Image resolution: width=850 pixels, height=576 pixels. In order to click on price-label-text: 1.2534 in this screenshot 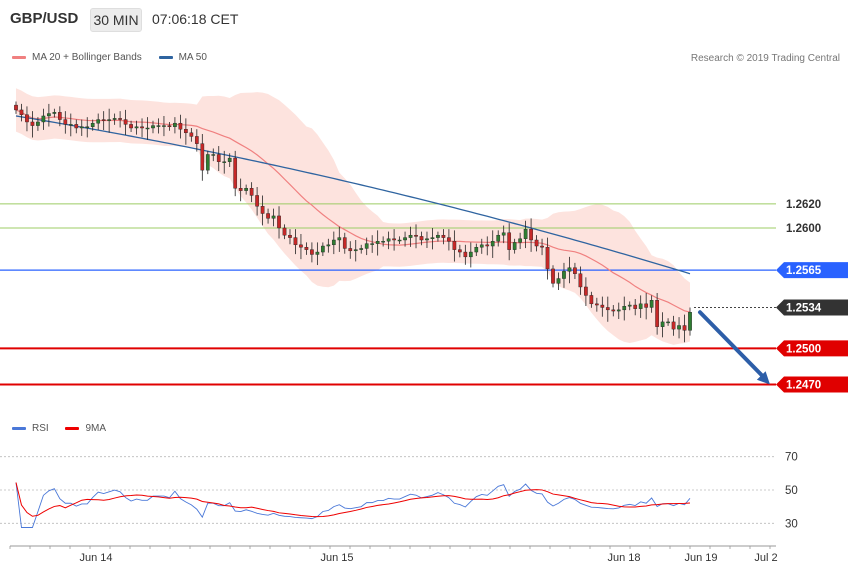, I will do `click(804, 308)`.